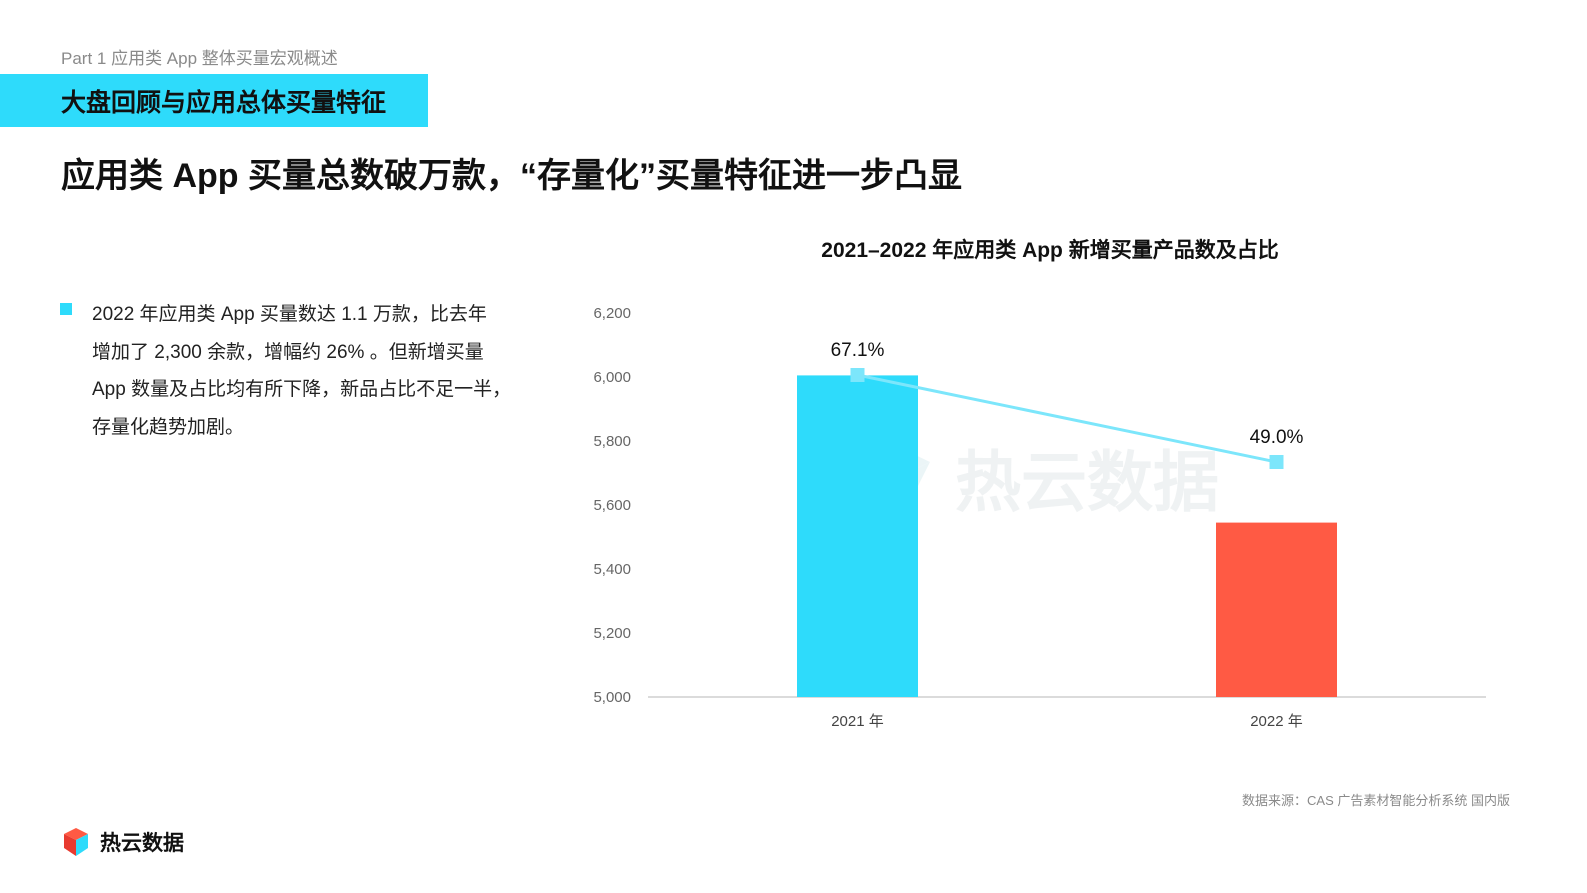  I want to click on page-headline: 应用类 App 买量总数破万款，“存量化”买量特征进一步凸显, so click(511, 176).